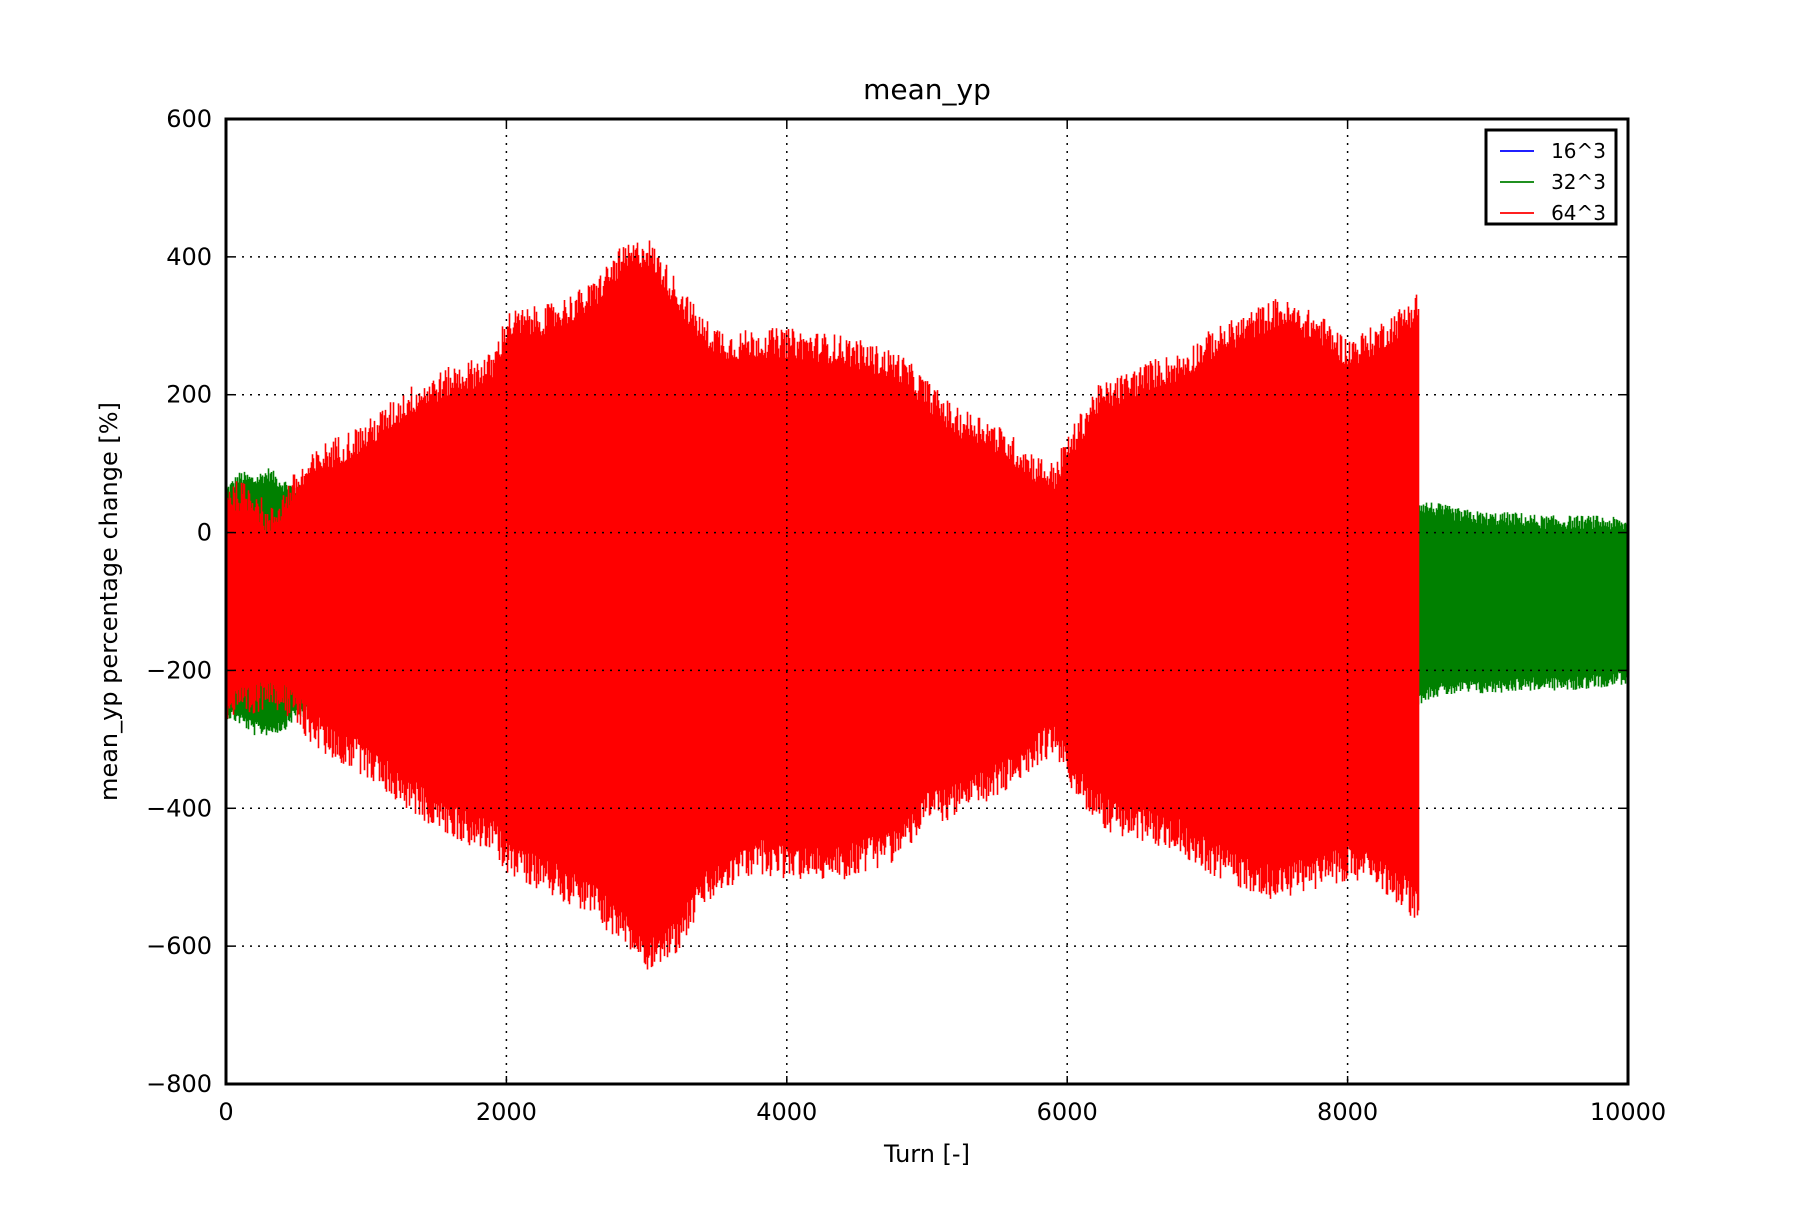 This screenshot has height=1205, width=1800. What do you see at coordinates (225, 1112) in the screenshot?
I see `x-tick-label: 0` at bounding box center [225, 1112].